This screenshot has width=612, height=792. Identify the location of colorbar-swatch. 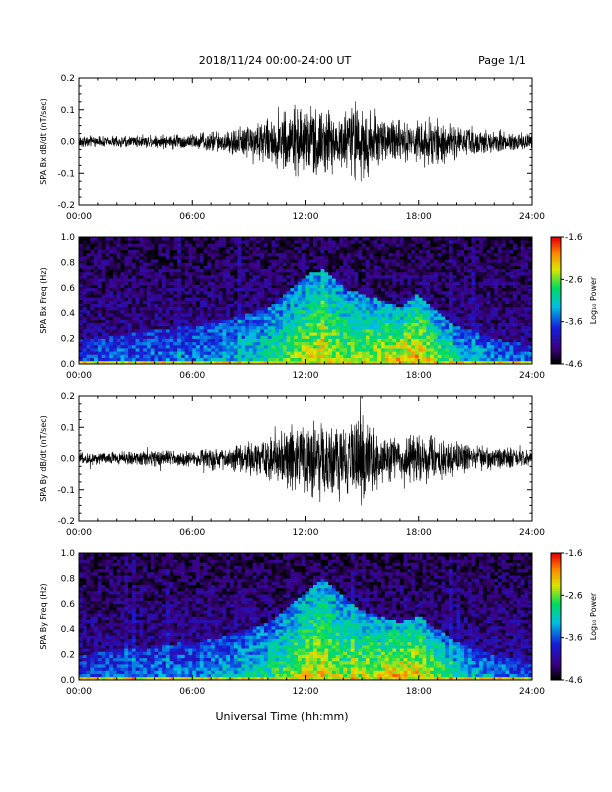
(556, 278).